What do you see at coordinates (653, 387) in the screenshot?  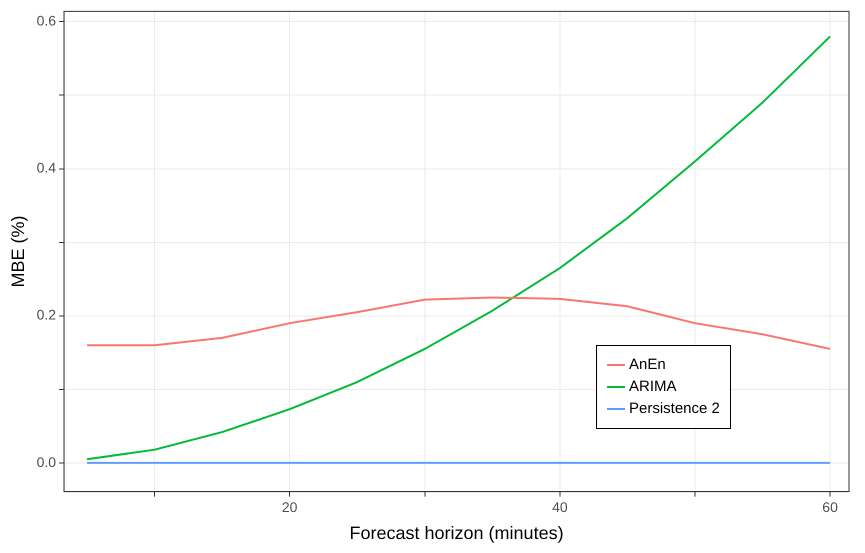 I see `legend-label: ARIMA` at bounding box center [653, 387].